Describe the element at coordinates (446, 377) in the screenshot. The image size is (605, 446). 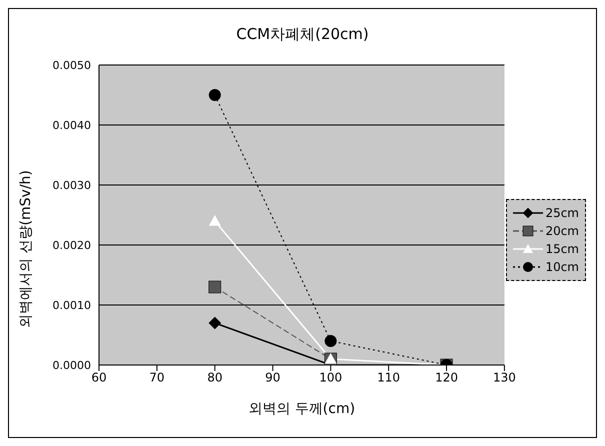
I see `x-tick-label: 120` at that location.